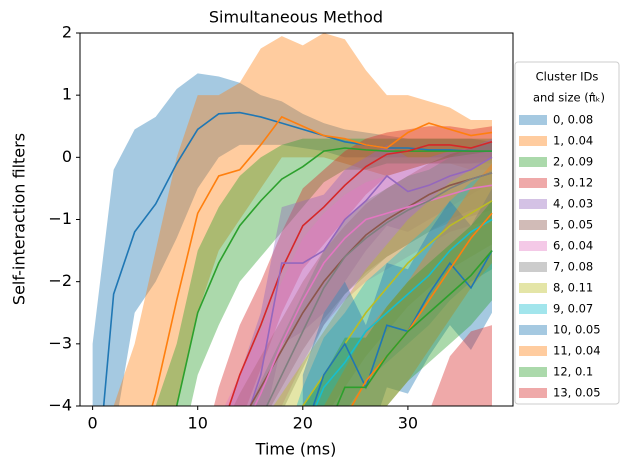  I want to click on y-axis-label: Self-interaction filters, so click(19, 219).